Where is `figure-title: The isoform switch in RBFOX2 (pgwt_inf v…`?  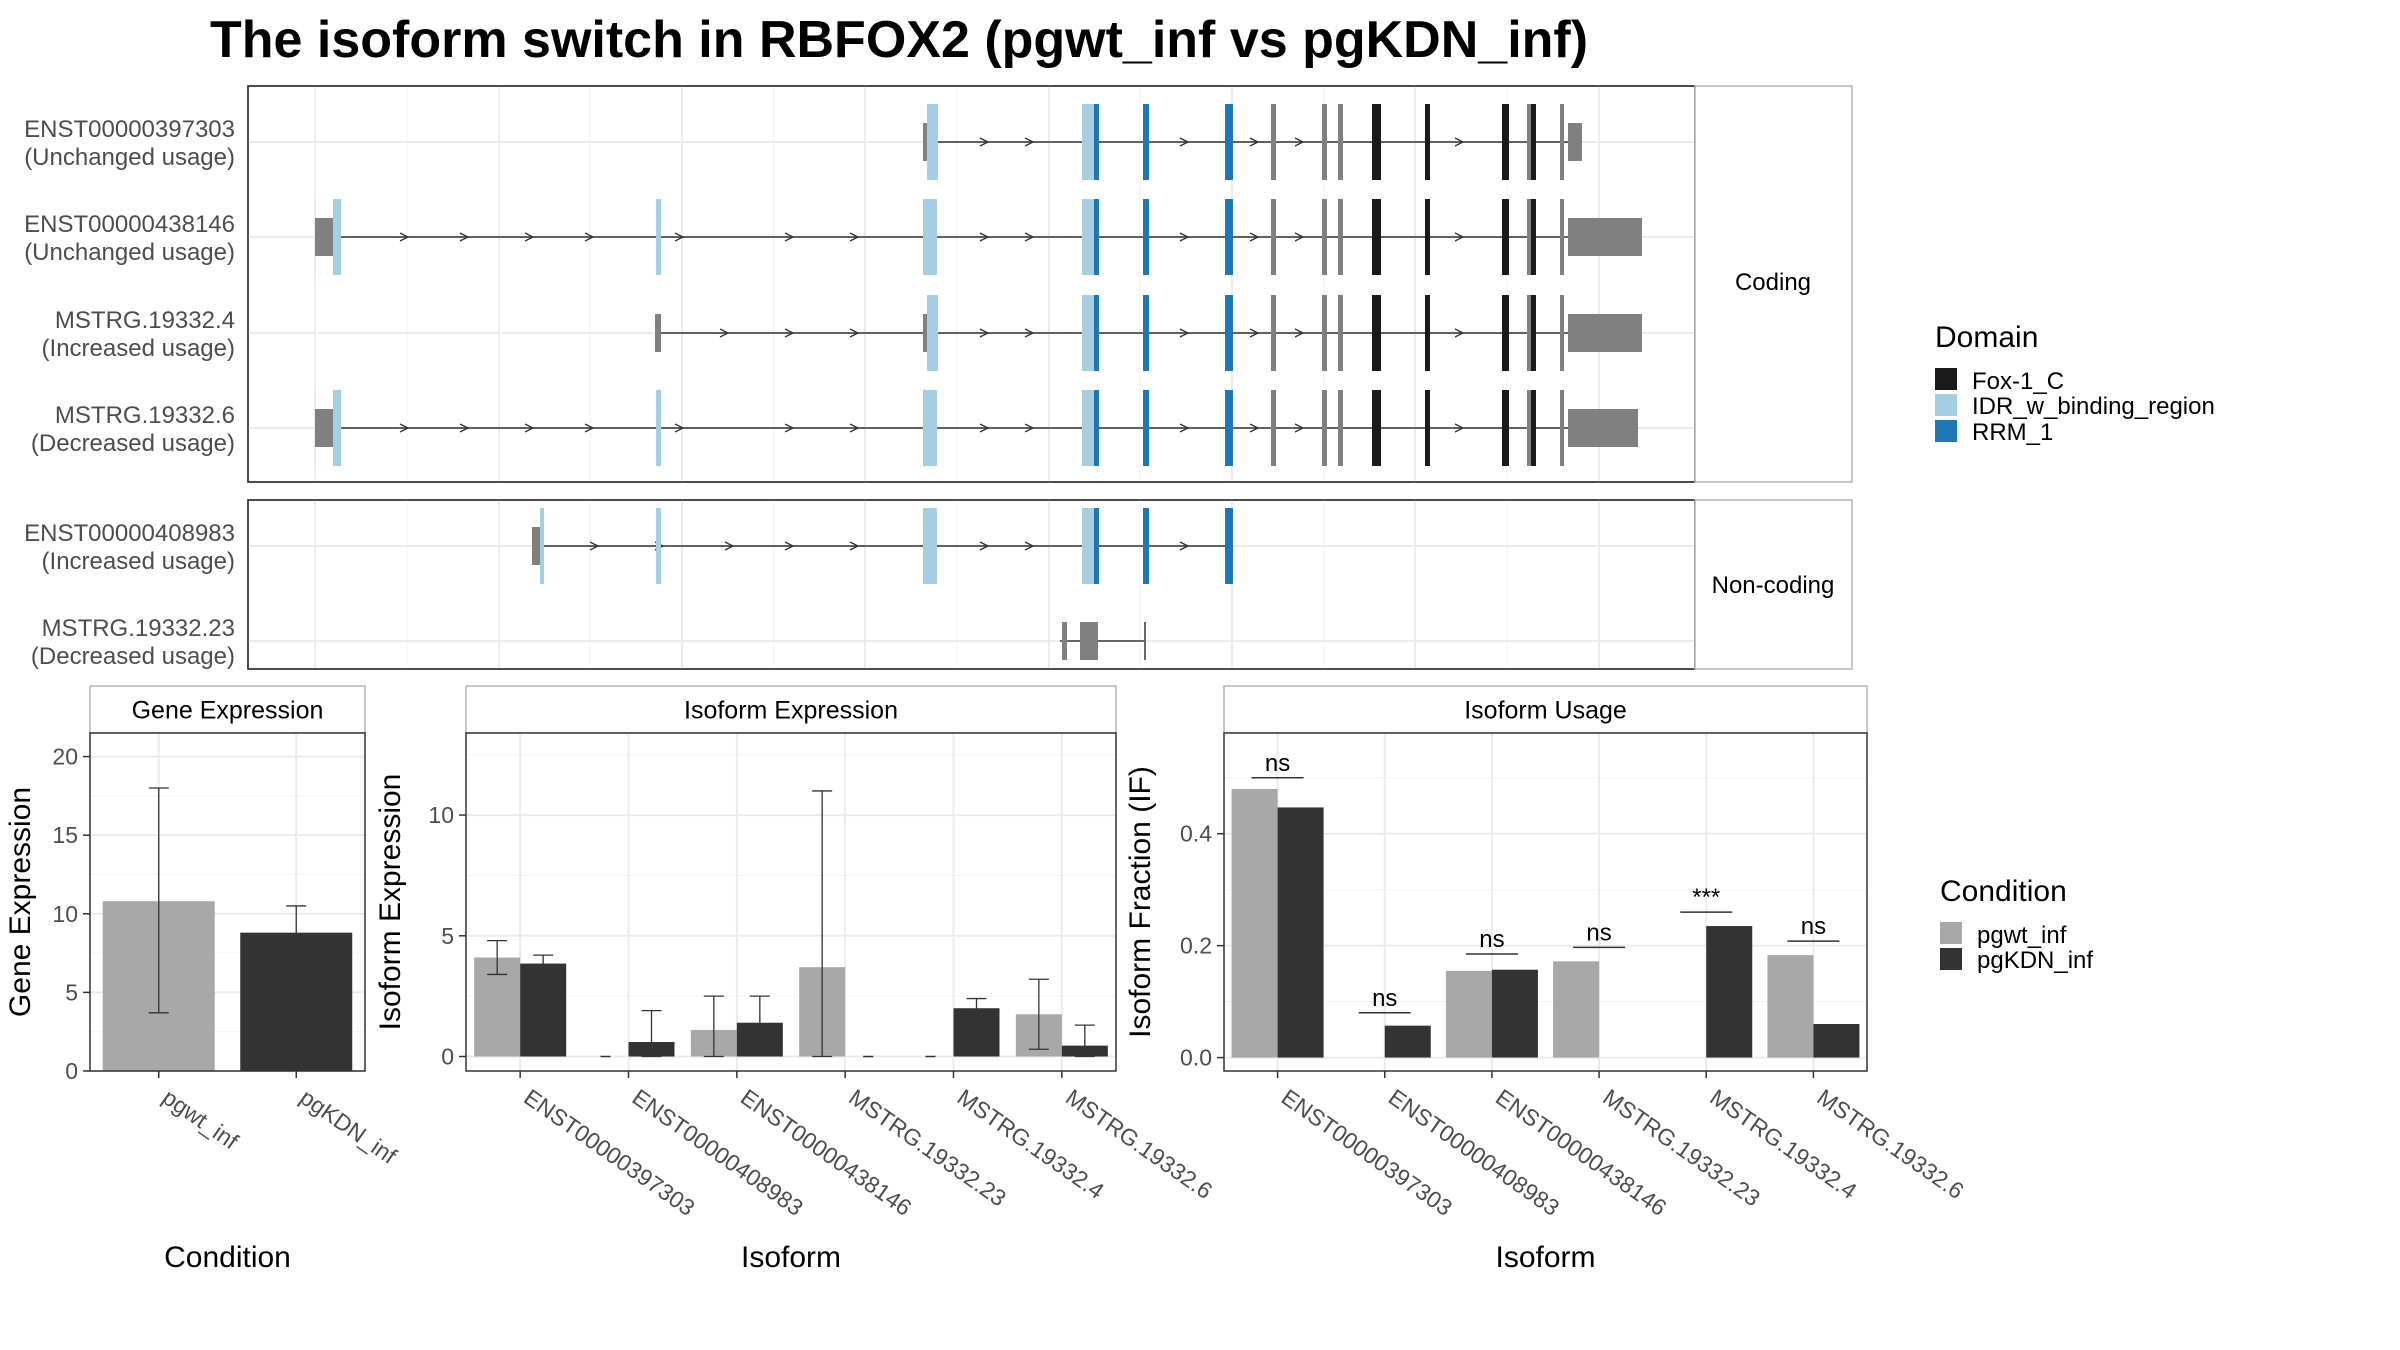
figure-title: The isoform switch in RBFOX2 (pgwt_inf v… is located at coordinates (899, 40).